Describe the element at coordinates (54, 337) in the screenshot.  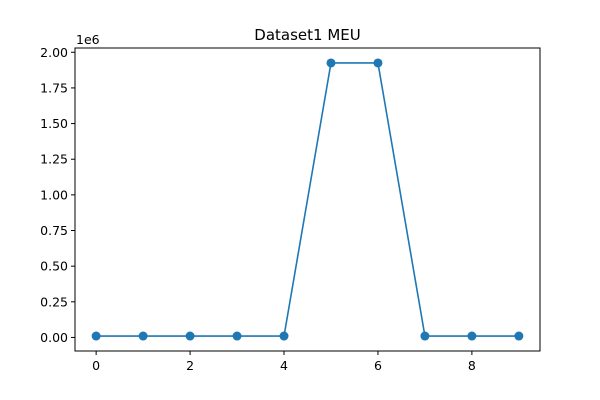
I see `y-tick-label: 0.00` at that location.